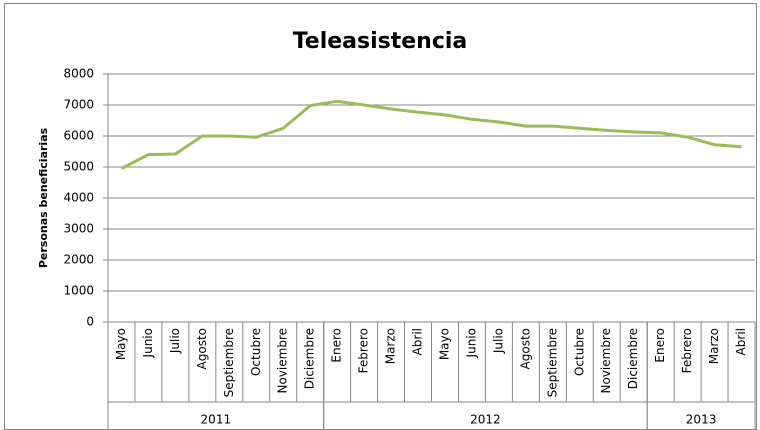 This screenshot has height=430, width=760. What do you see at coordinates (78, 136) in the screenshot?
I see `y-tick-label: 6000` at bounding box center [78, 136].